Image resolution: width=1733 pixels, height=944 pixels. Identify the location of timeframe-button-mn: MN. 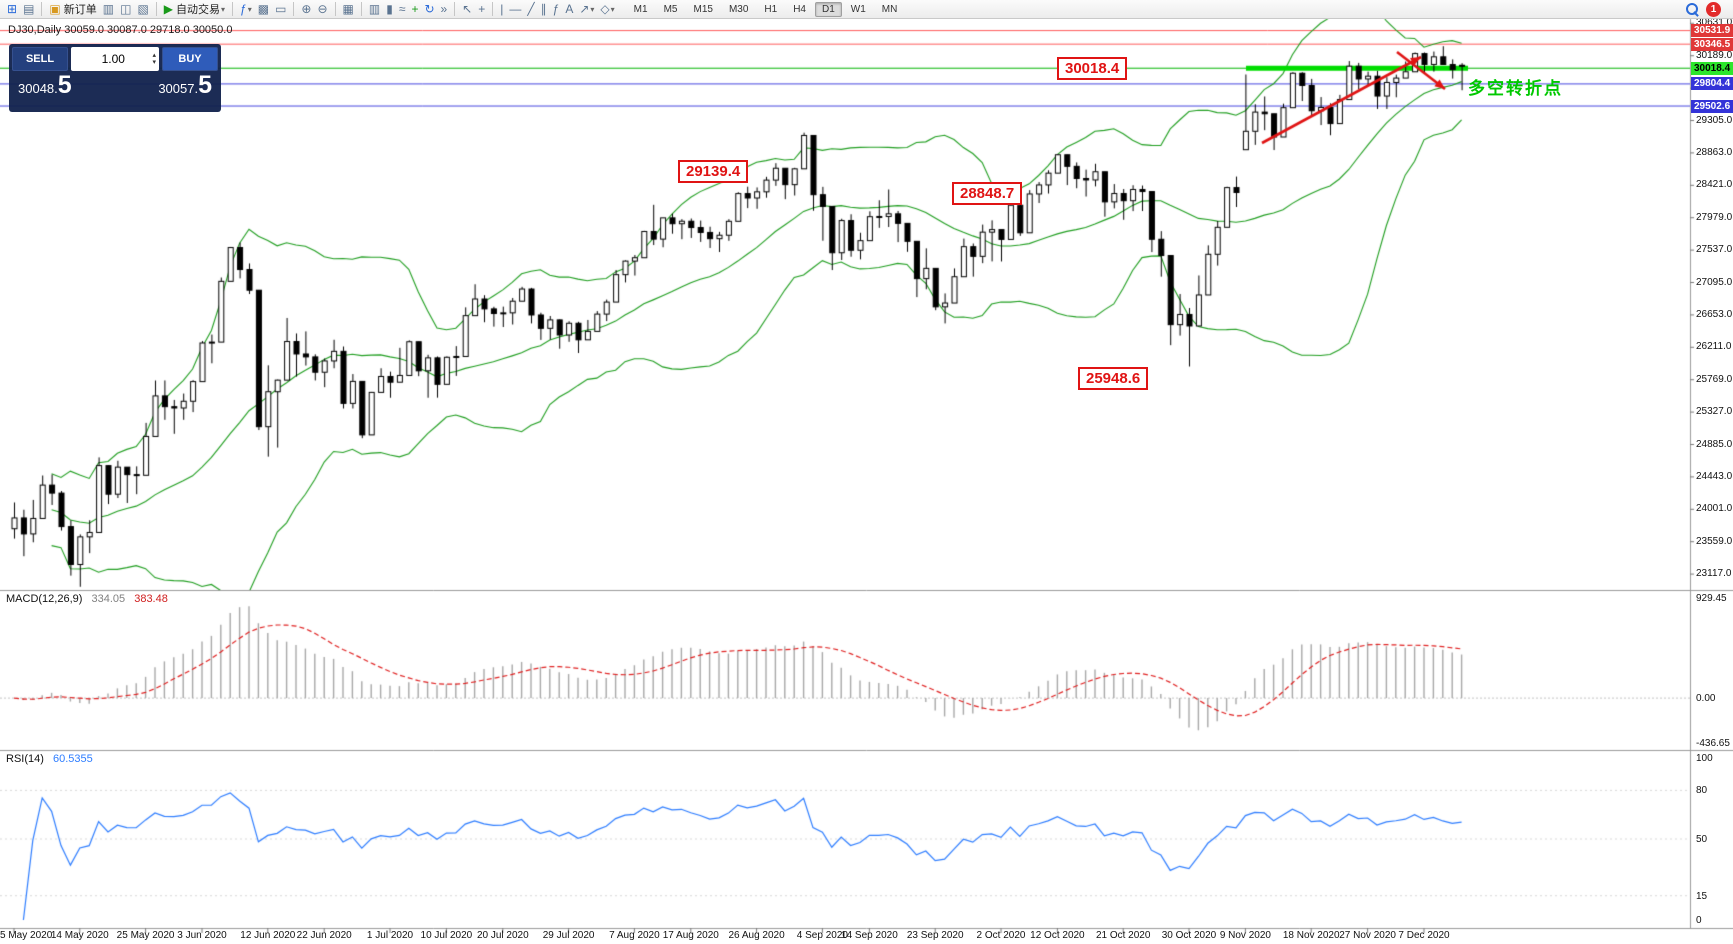
(889, 9).